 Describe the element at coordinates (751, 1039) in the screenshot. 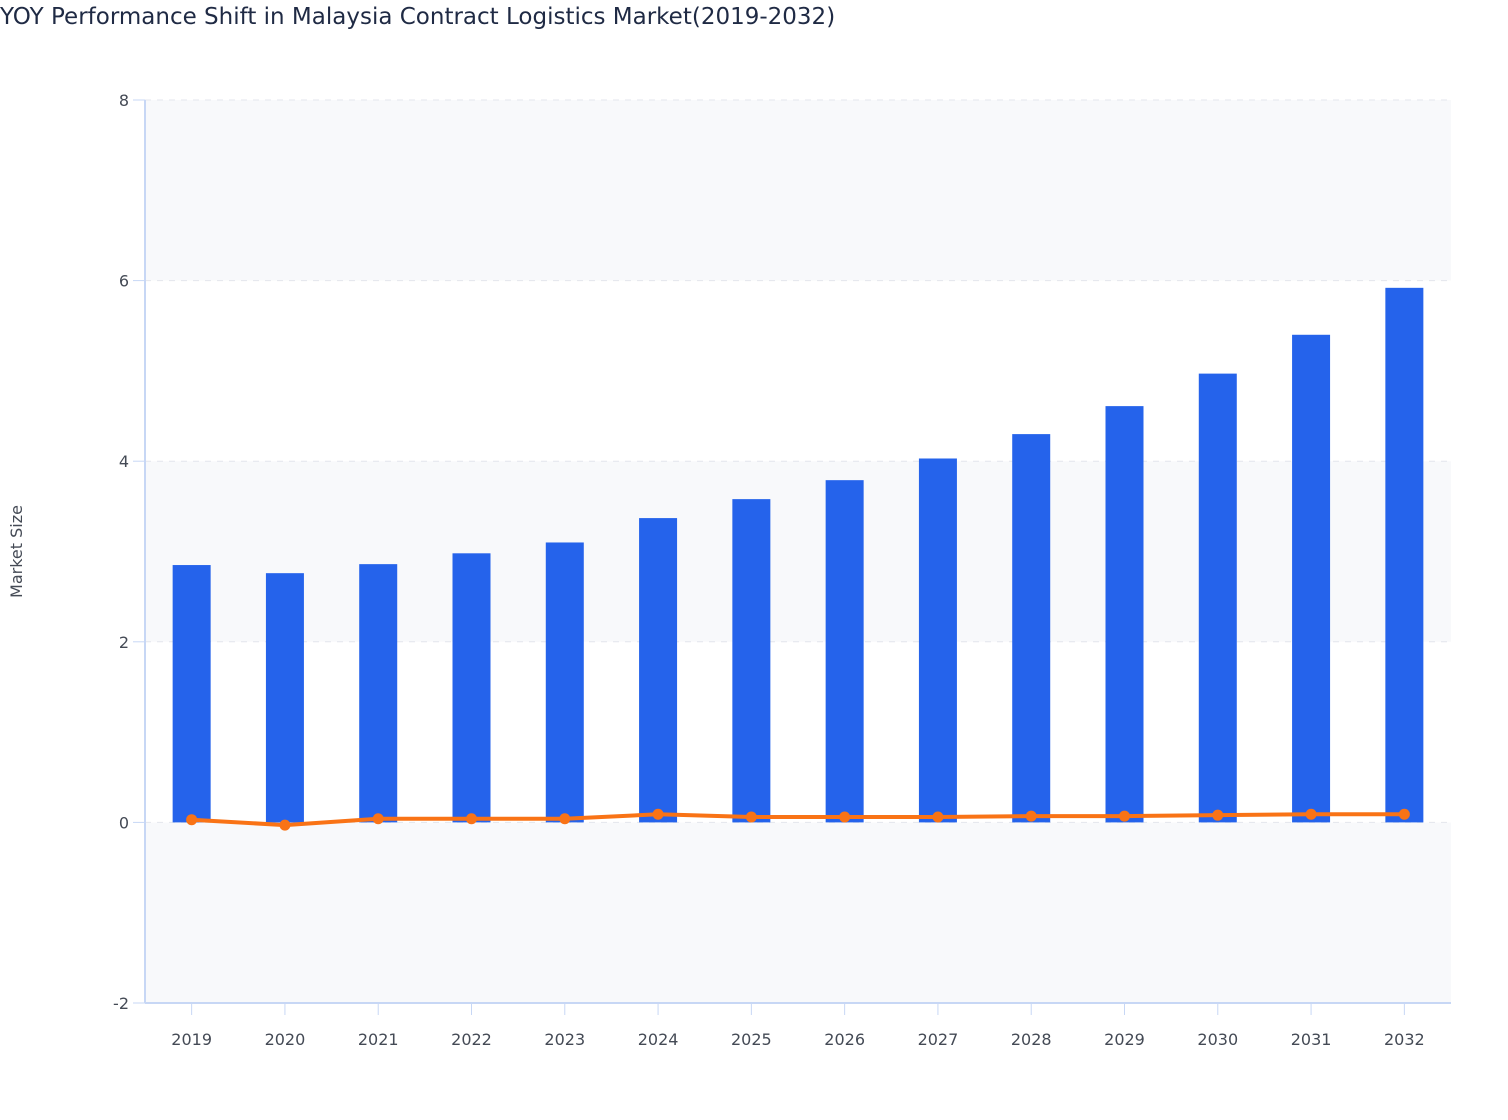

I see `x-tick-label: 2025` at that location.